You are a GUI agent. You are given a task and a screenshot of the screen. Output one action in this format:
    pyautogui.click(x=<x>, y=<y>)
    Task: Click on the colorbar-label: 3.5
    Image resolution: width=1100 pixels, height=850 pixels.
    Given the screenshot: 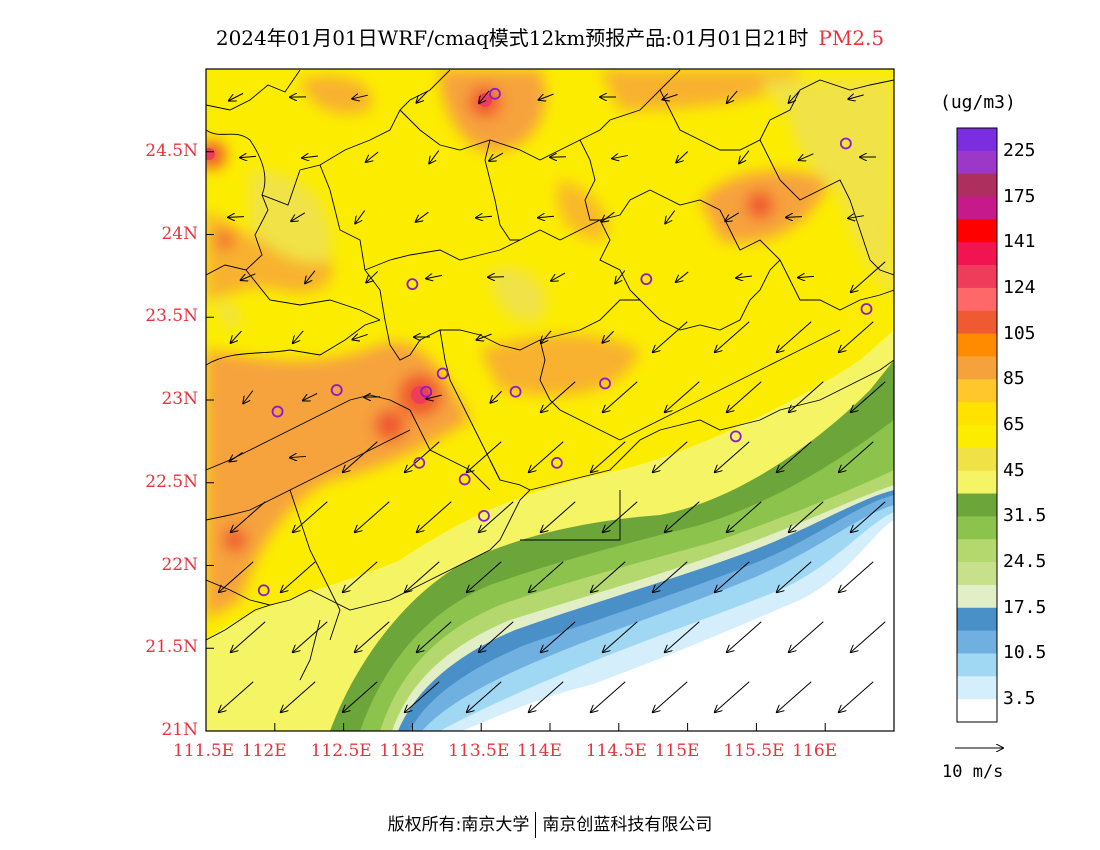 What is the action you would take?
    pyautogui.click(x=1019, y=699)
    